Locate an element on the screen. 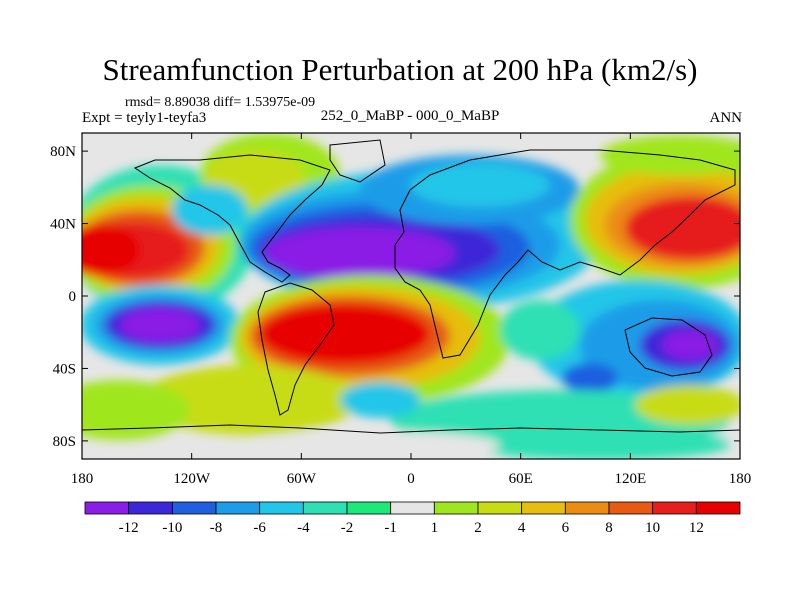 This screenshot has height=600, width=800. experiment-label: Expt = teyly1-teyfa3 is located at coordinates (144, 118).